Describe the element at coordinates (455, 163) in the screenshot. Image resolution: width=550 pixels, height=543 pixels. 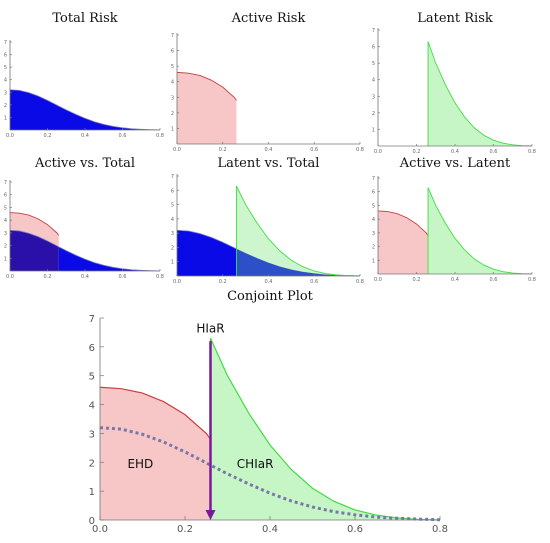
I see `chart-title: Active vs. Latent` at that location.